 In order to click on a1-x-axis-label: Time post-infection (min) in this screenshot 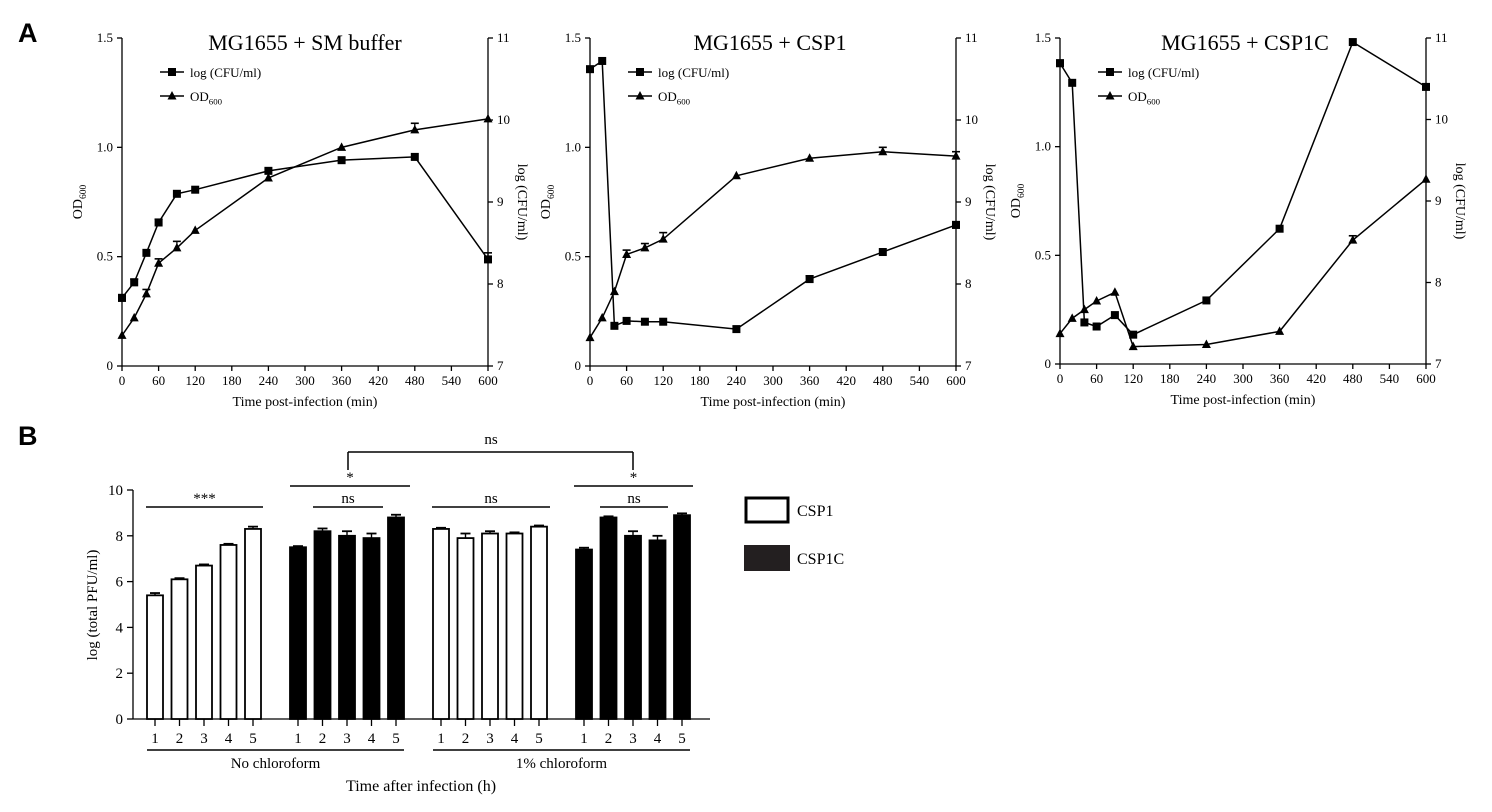, I will do `click(305, 402)`.